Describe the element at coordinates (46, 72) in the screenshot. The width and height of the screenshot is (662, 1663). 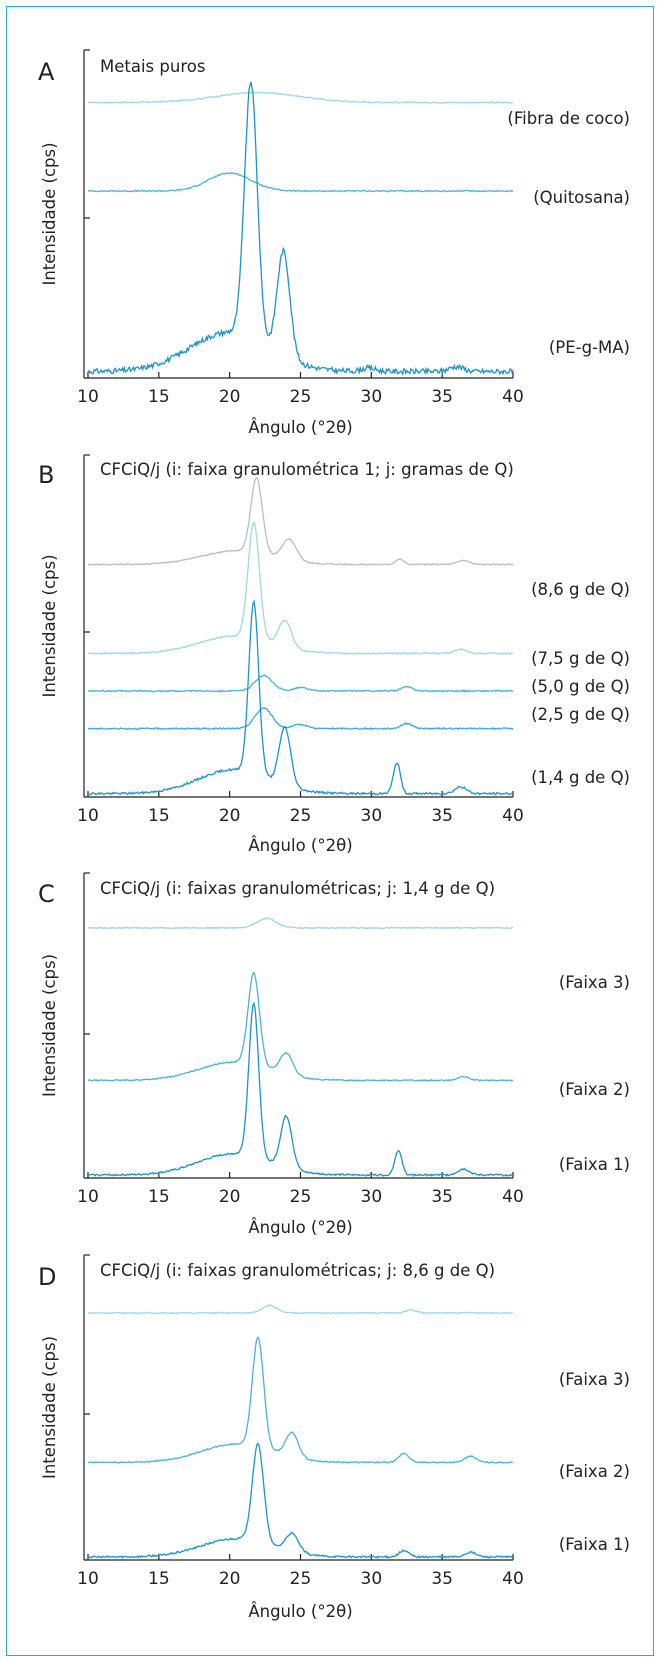
I see `panel-letter: A` at that location.